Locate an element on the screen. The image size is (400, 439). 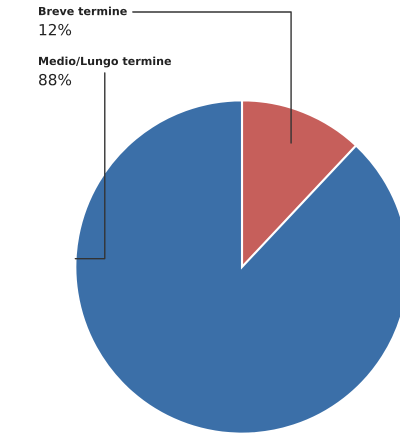
data-label: 88% is located at coordinates (55, 80).